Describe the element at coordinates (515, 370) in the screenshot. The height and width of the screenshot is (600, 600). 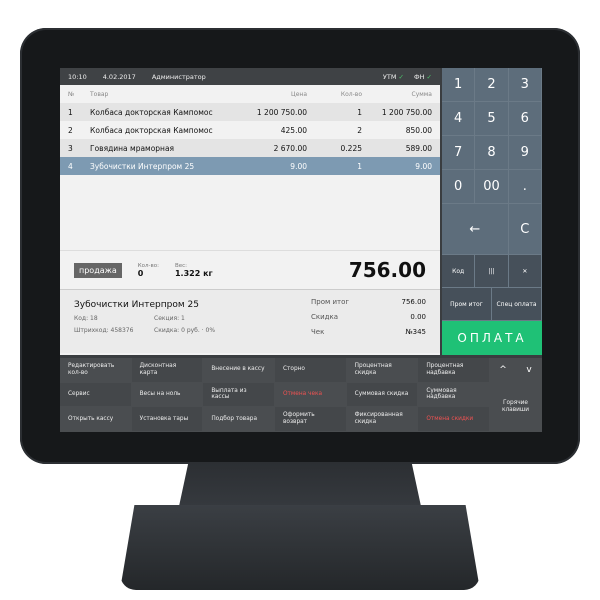
I see `scroll-arrows: ^ v` at that location.